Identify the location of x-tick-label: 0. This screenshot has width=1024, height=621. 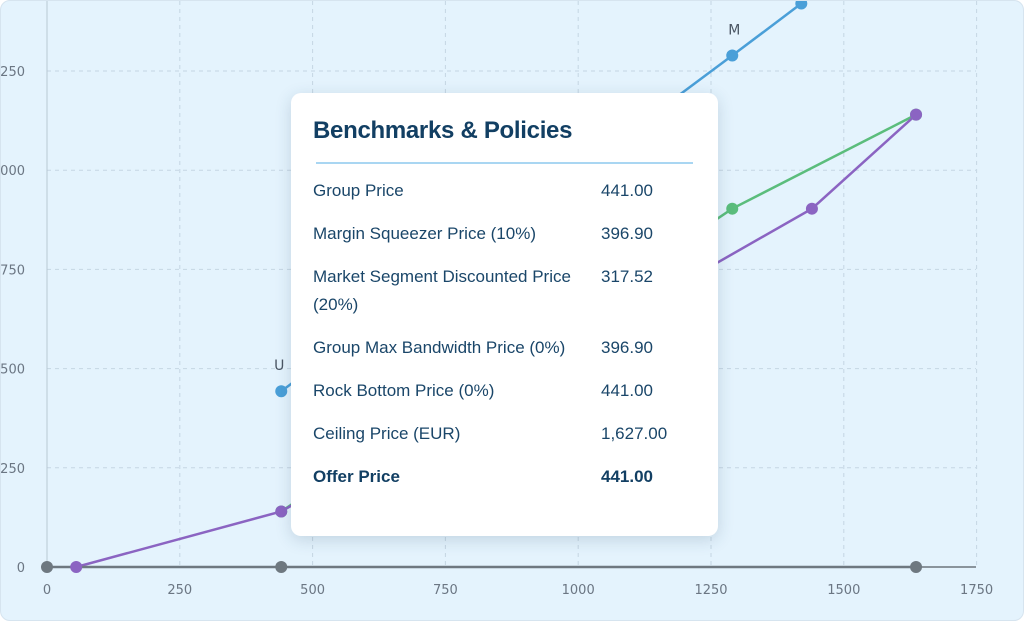
(47, 590).